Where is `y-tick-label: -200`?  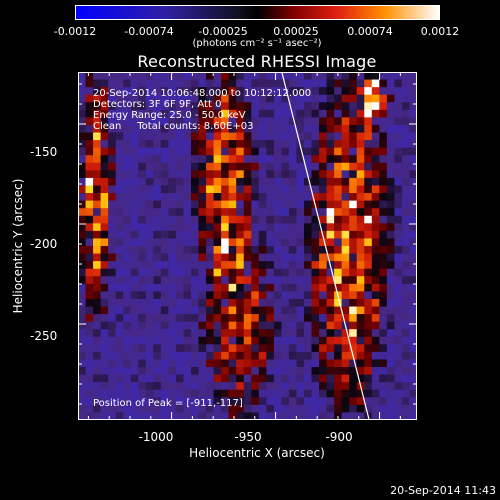 y-tick-label: -200 is located at coordinates (44, 244).